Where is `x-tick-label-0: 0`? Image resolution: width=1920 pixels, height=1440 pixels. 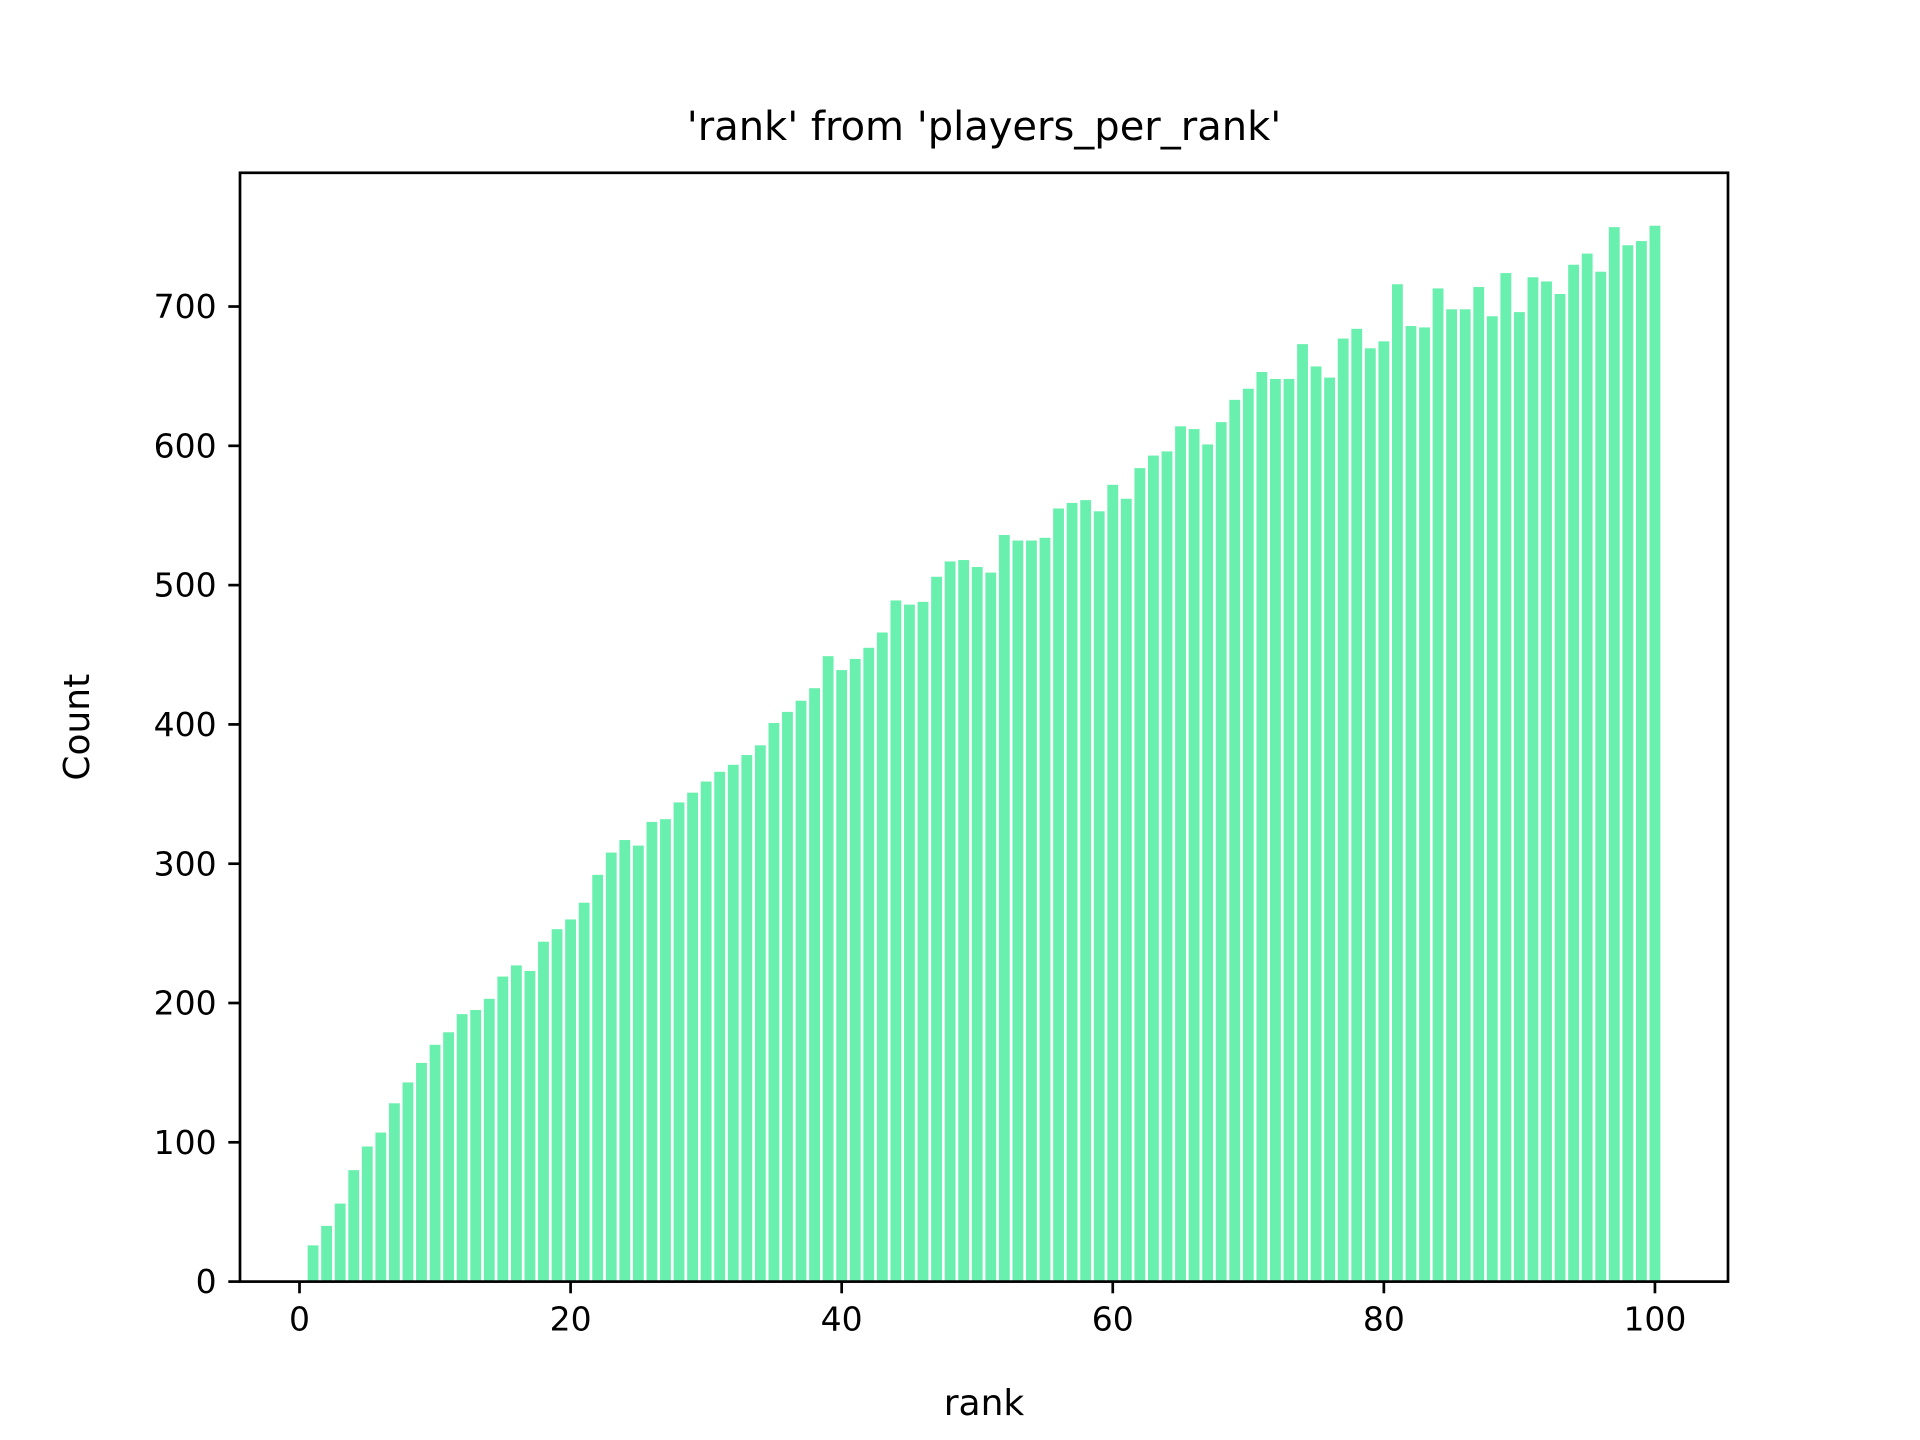
x-tick-label-0: 0 is located at coordinates (299, 1319).